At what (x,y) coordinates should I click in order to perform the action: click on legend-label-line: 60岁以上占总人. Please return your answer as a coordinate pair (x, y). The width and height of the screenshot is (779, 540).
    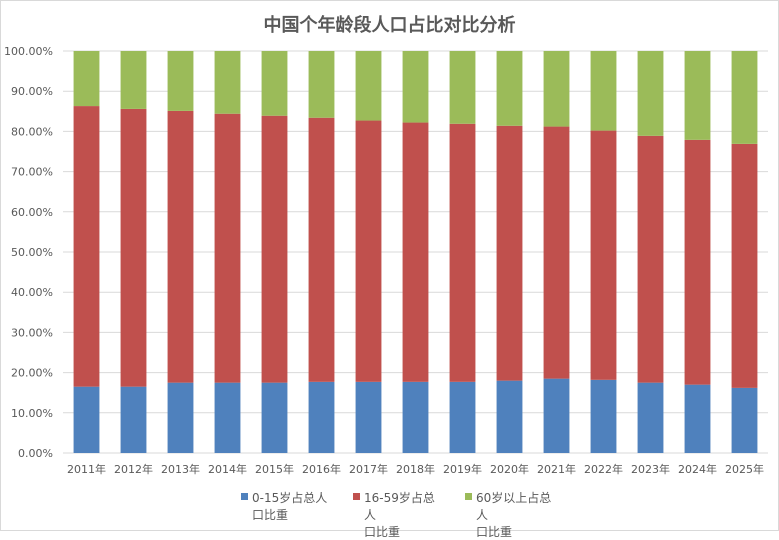
    Looking at the image, I should click on (514, 506).